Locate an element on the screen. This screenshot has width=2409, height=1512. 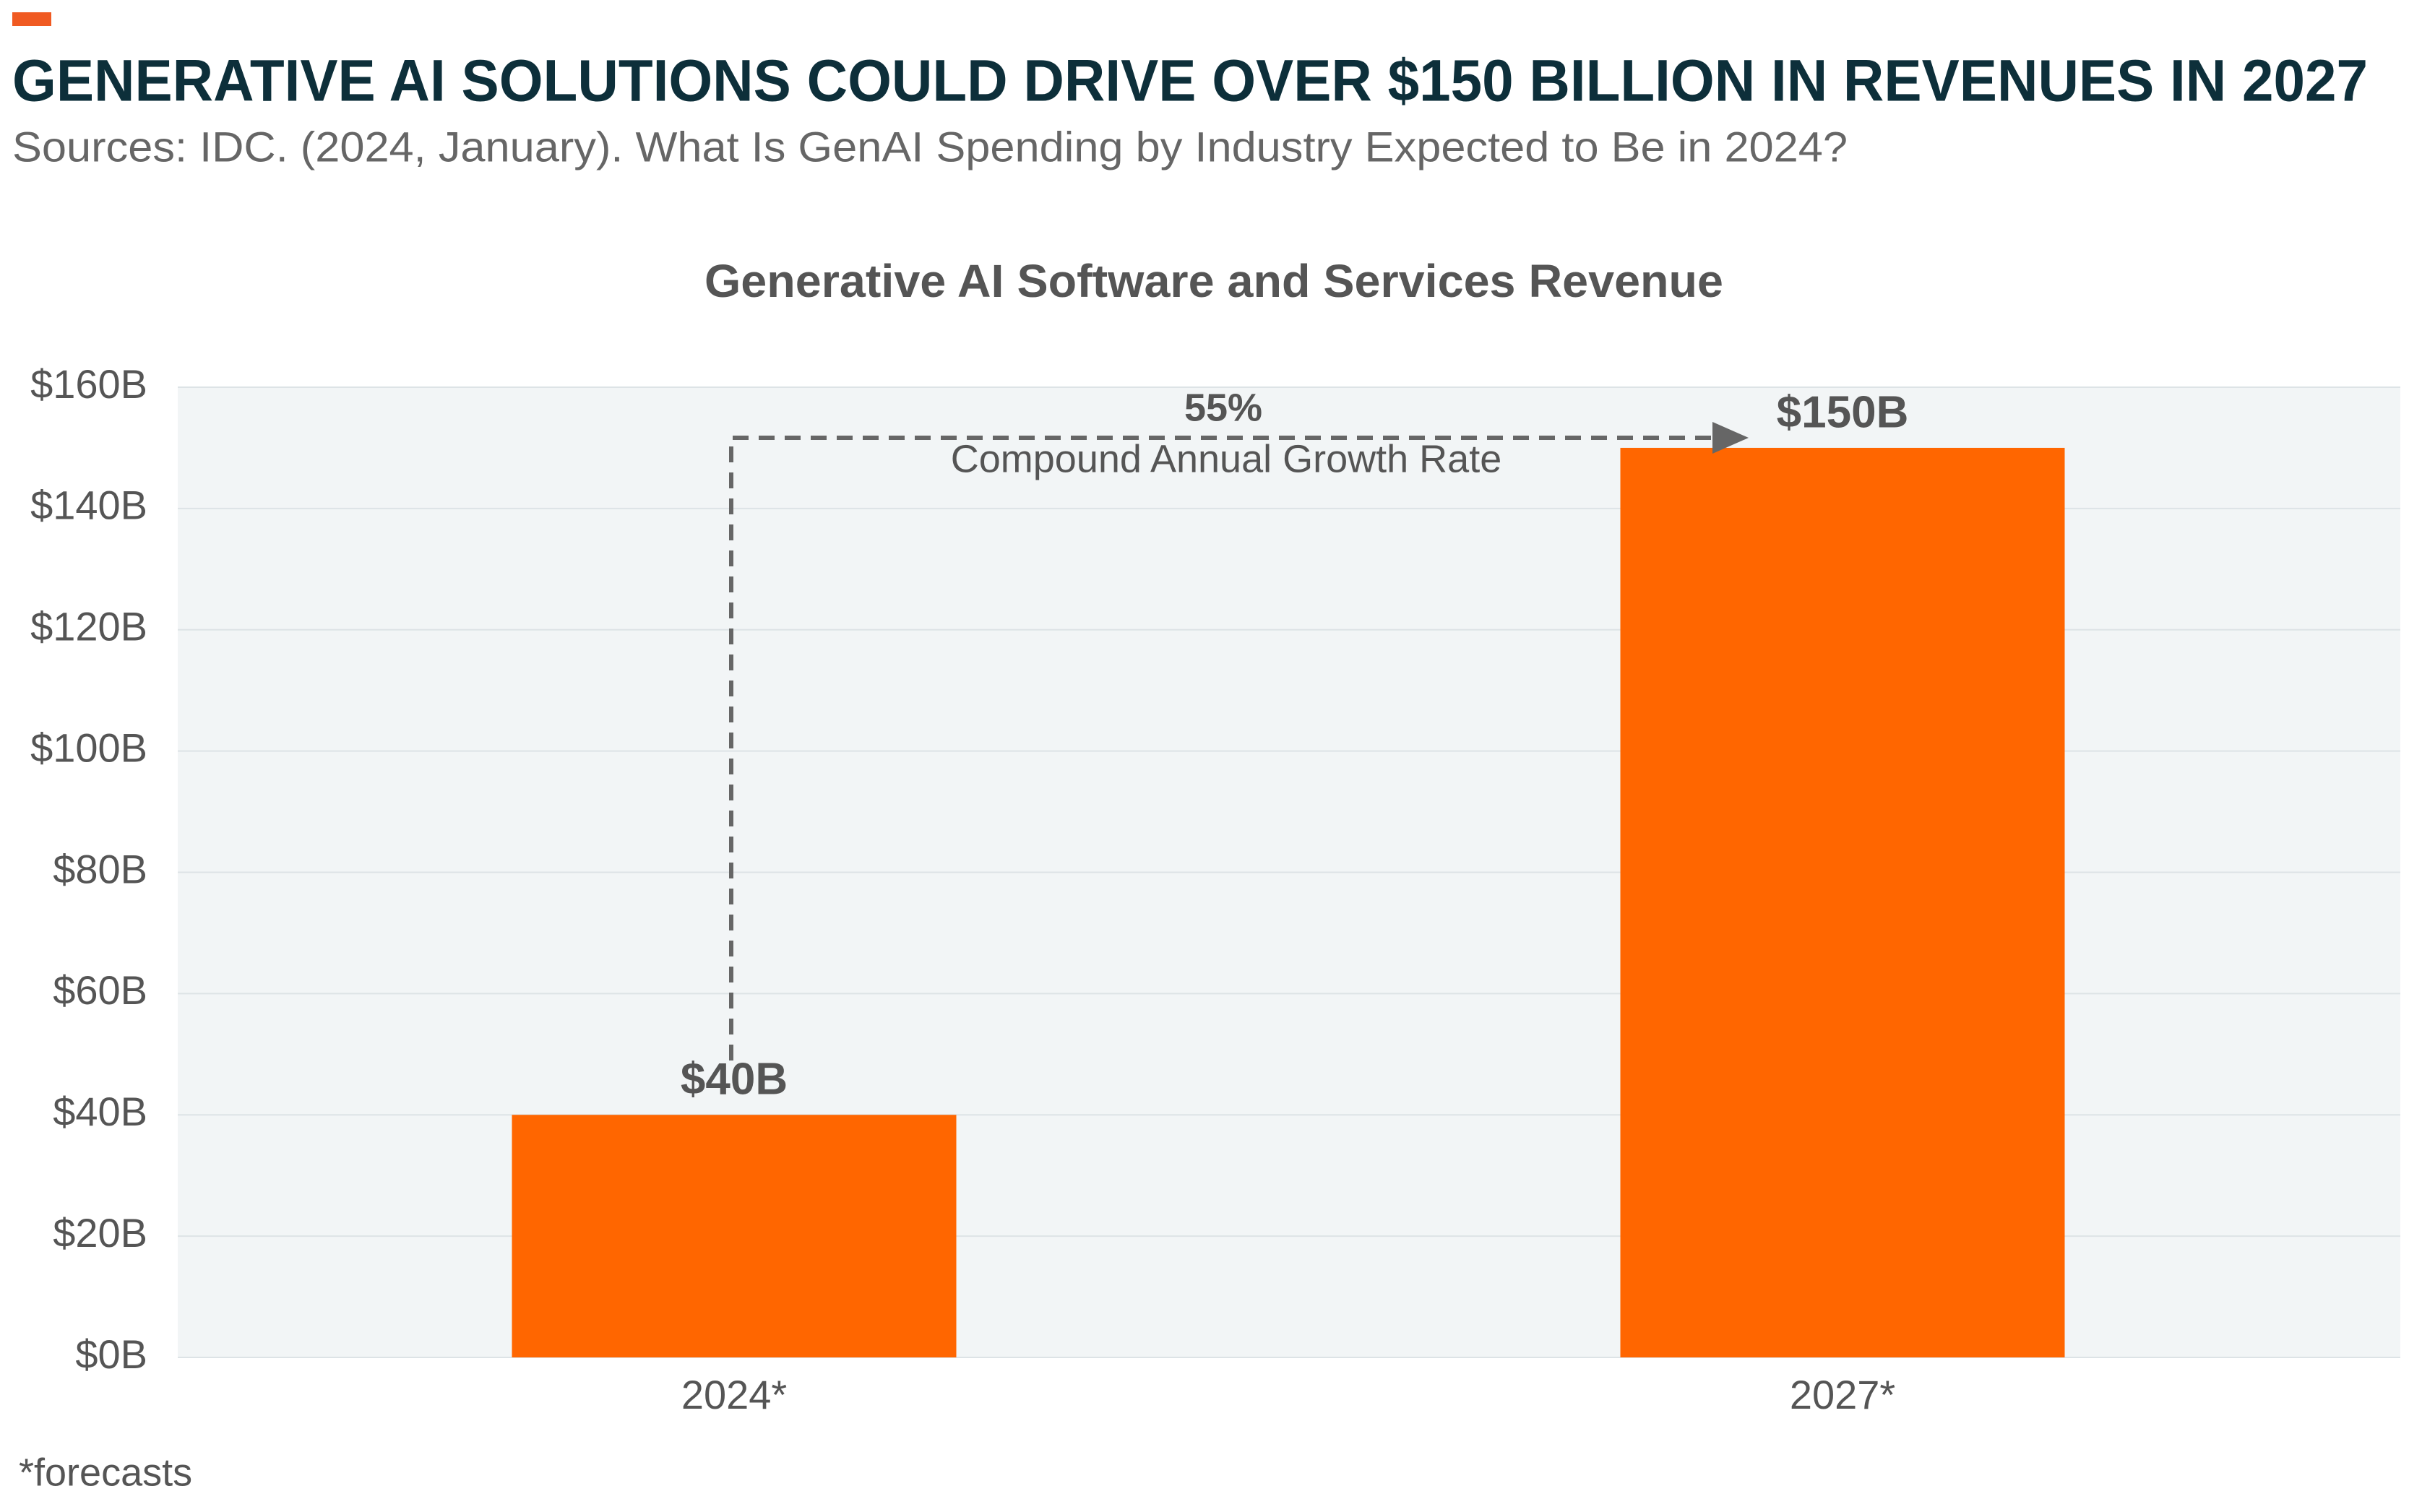
accent-bar is located at coordinates (32, 19).